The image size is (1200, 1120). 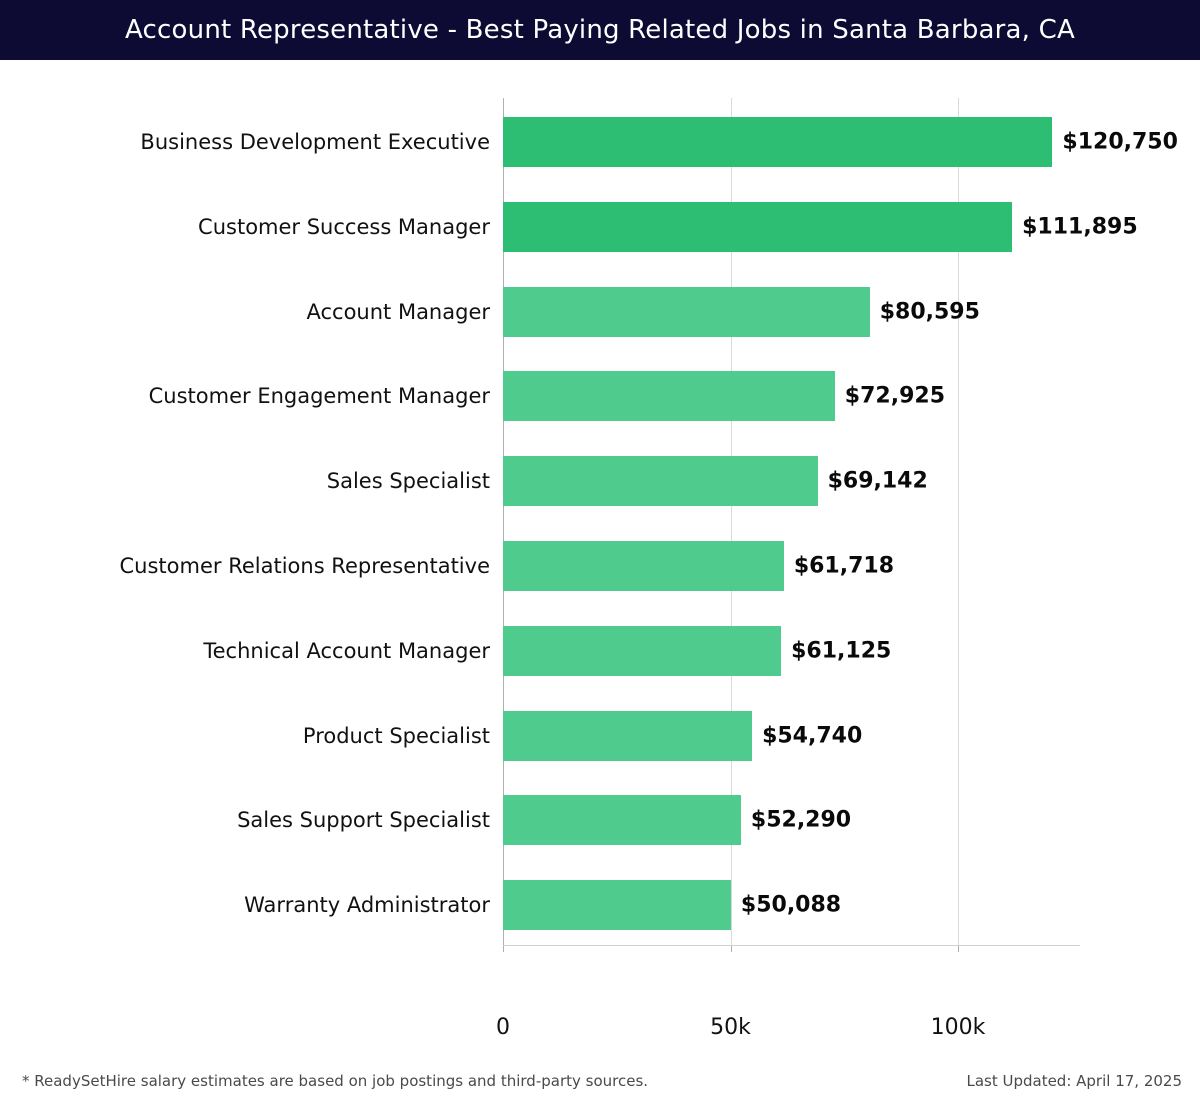 What do you see at coordinates (812, 736) in the screenshot?
I see `bar-value-label: $54,740` at bounding box center [812, 736].